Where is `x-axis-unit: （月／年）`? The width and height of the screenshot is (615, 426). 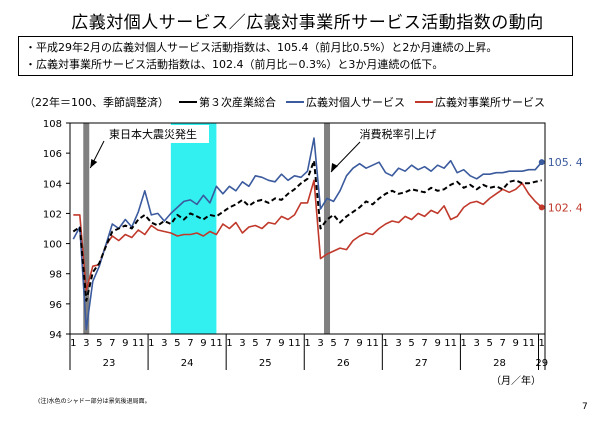
x-axis-unit: （月／年） is located at coordinates (516, 380).